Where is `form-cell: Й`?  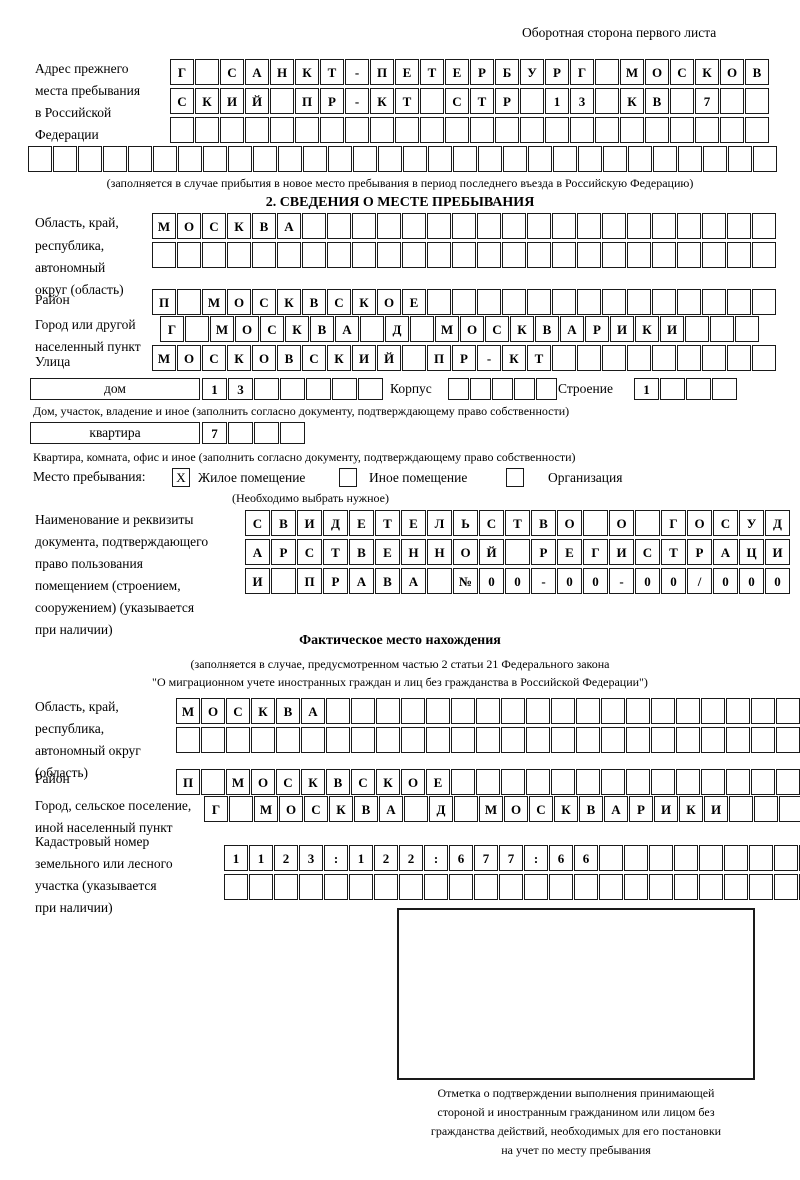
form-cell: Й is located at coordinates (389, 358).